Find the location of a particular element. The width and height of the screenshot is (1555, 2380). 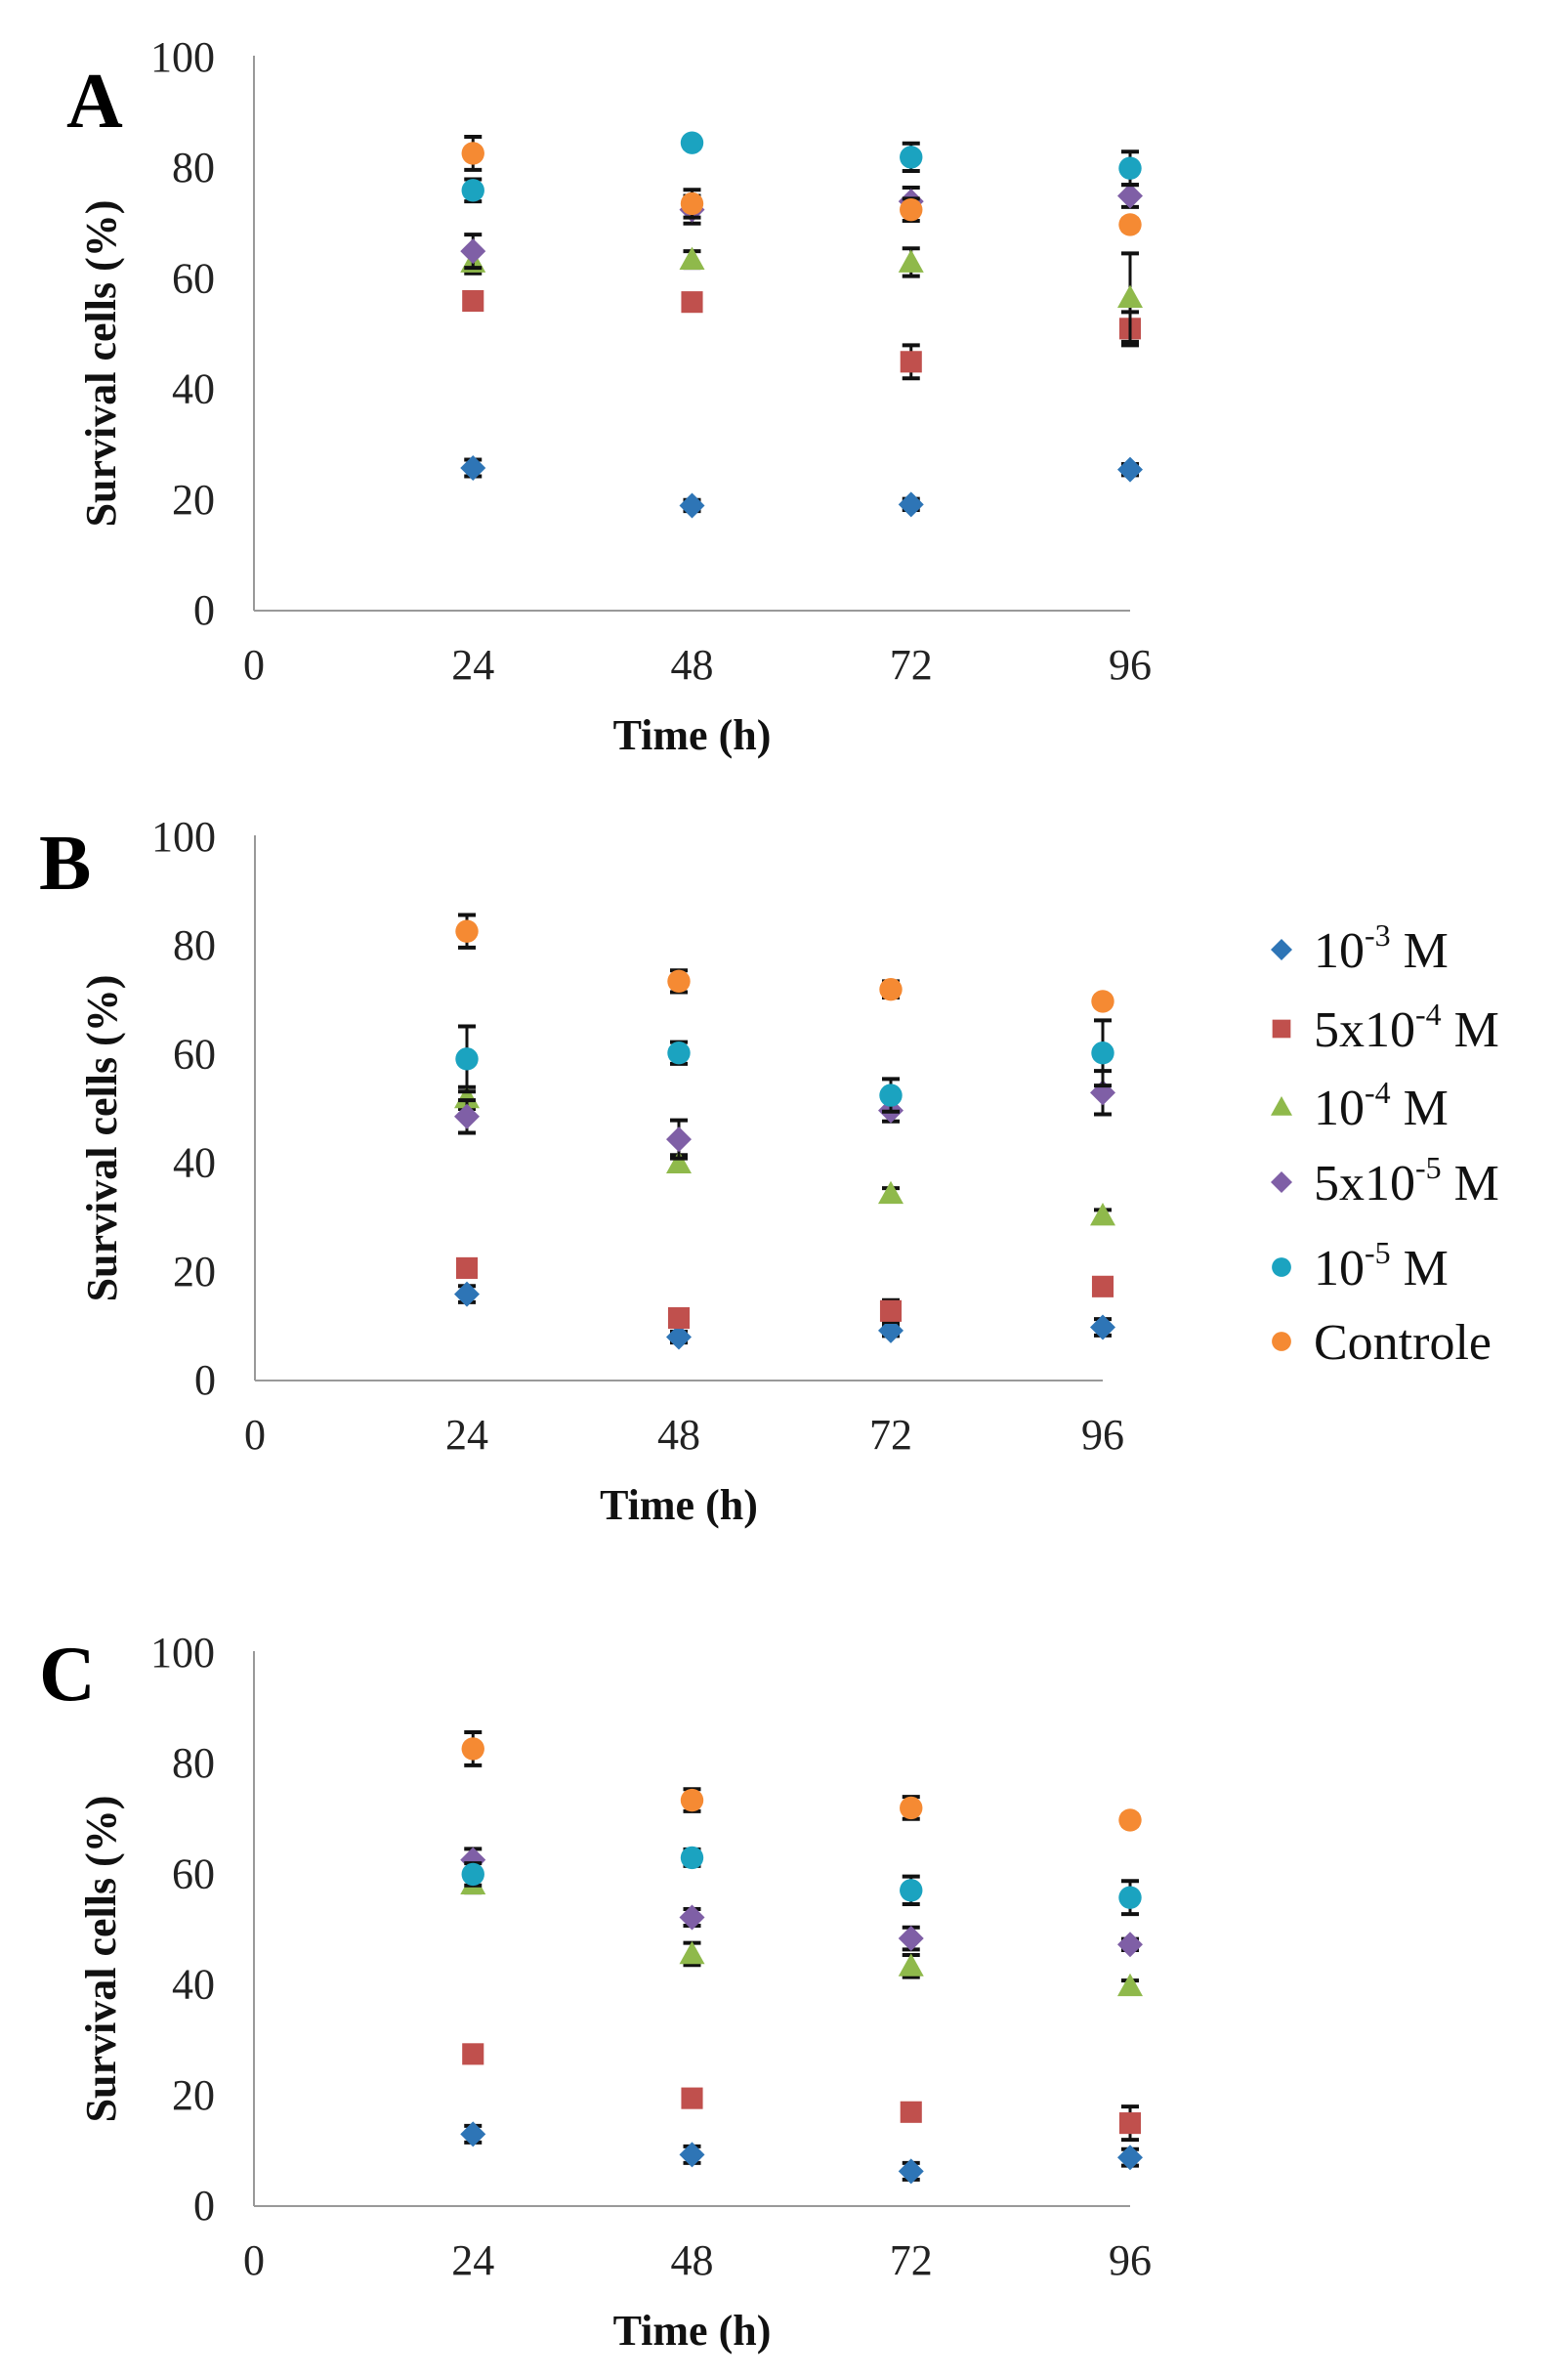

legend-label: Controle is located at coordinates (1403, 1343).